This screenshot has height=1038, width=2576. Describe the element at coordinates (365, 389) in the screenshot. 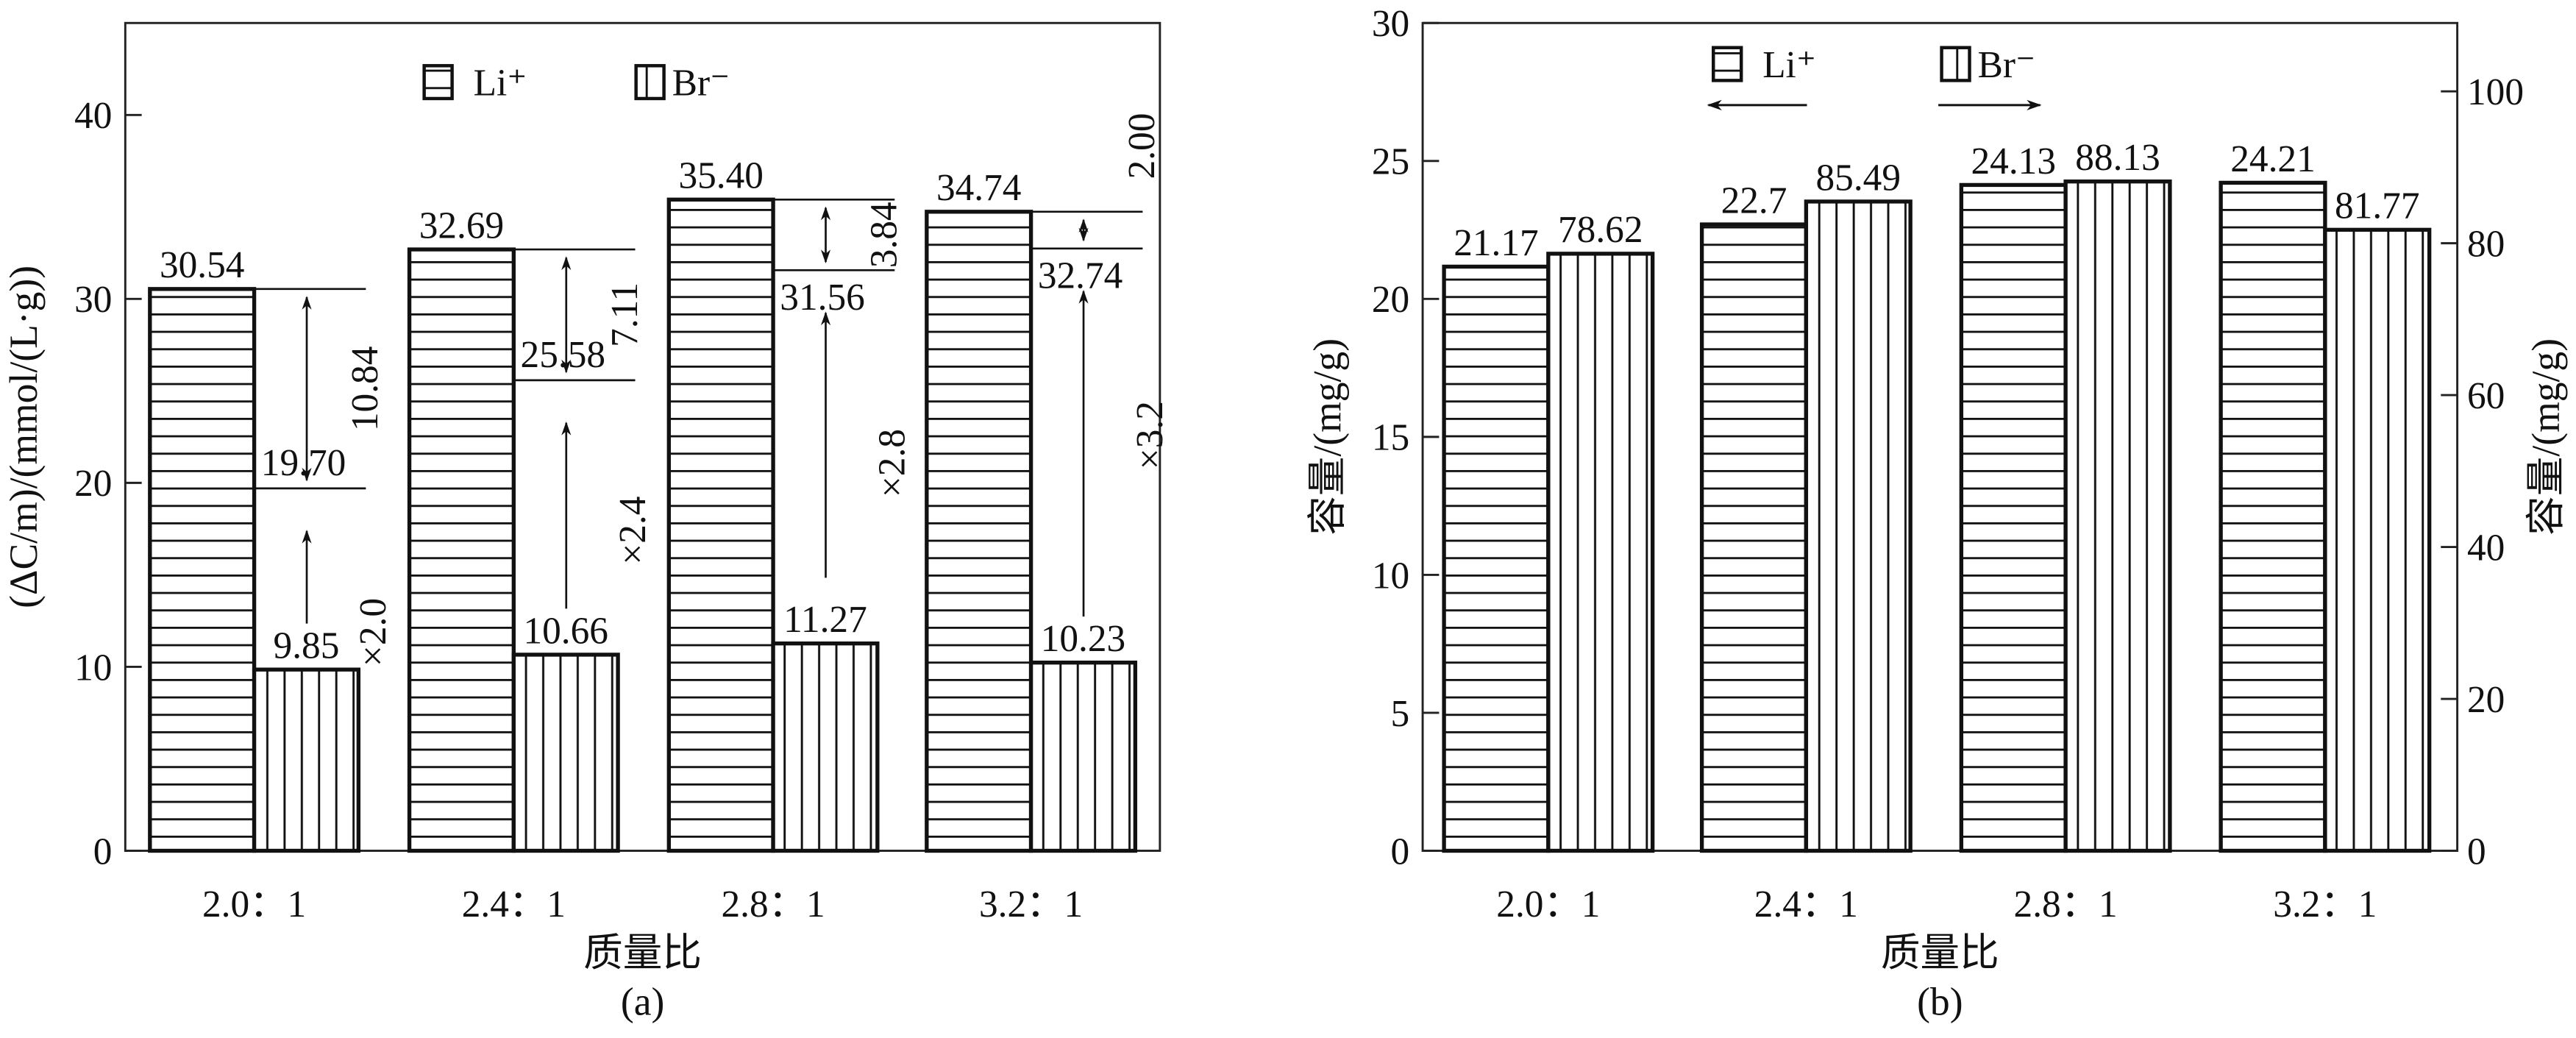

I see `difference-label: 10.84` at that location.